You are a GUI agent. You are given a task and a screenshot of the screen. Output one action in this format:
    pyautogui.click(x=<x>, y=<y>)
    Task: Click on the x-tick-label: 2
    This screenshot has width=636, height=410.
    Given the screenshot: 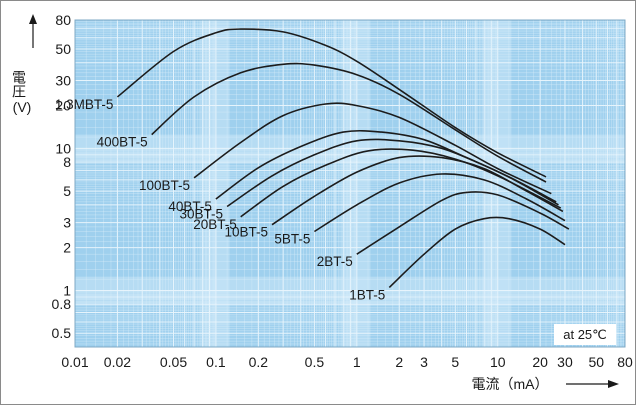 What is the action you would take?
    pyautogui.click(x=399, y=362)
    